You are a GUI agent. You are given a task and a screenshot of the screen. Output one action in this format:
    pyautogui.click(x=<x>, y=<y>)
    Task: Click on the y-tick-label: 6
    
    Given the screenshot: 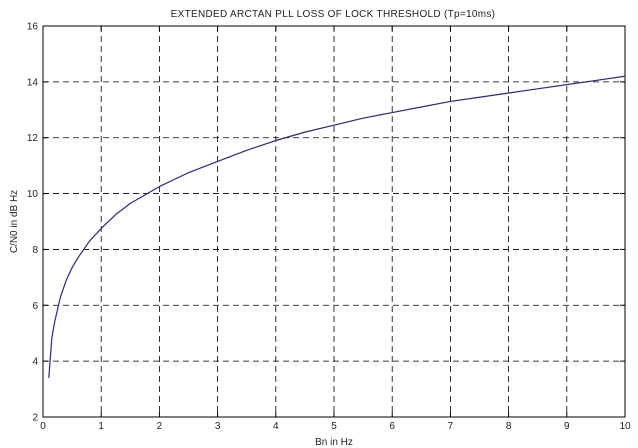 What is the action you would take?
    pyautogui.click(x=35, y=306)
    